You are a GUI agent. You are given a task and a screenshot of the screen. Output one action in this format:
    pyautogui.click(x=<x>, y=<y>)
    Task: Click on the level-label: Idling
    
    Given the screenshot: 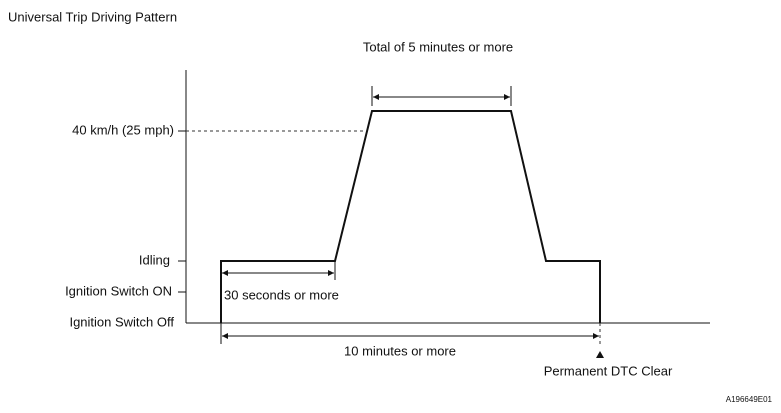 What is the action you would take?
    pyautogui.click(x=154, y=259)
    